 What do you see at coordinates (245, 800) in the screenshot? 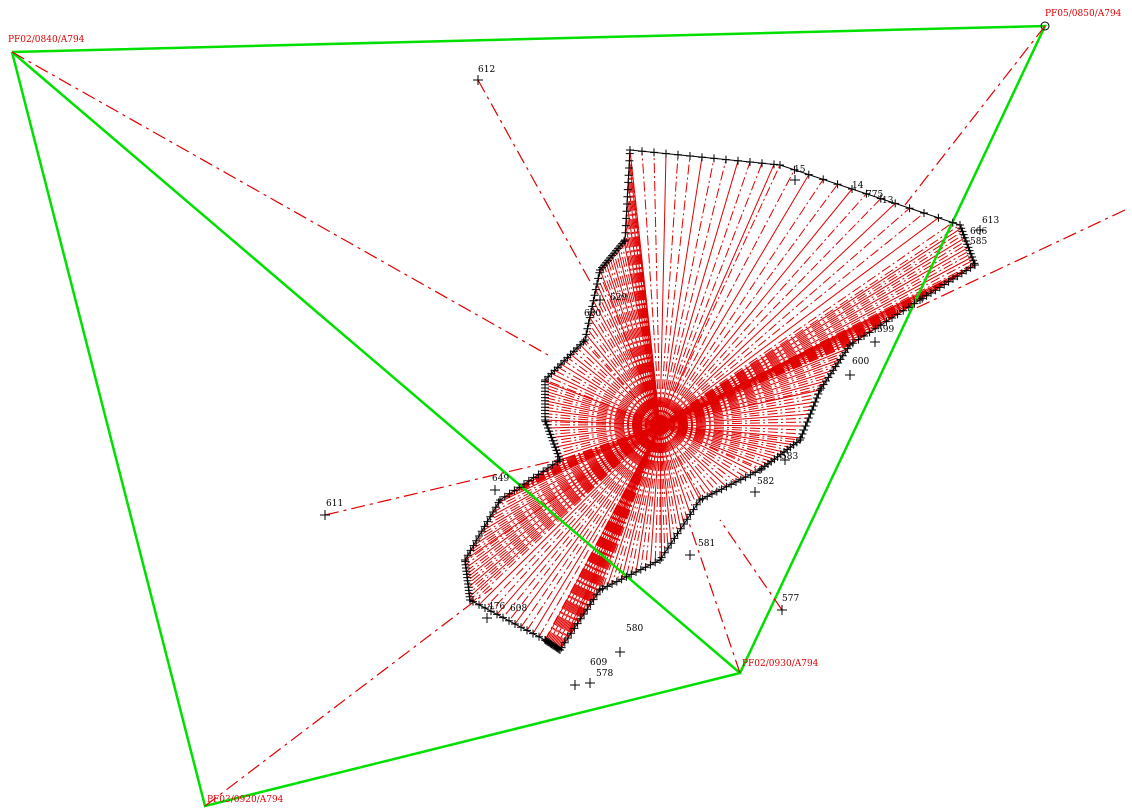
I see `station-label: PF03/0920/A794` at bounding box center [245, 800].